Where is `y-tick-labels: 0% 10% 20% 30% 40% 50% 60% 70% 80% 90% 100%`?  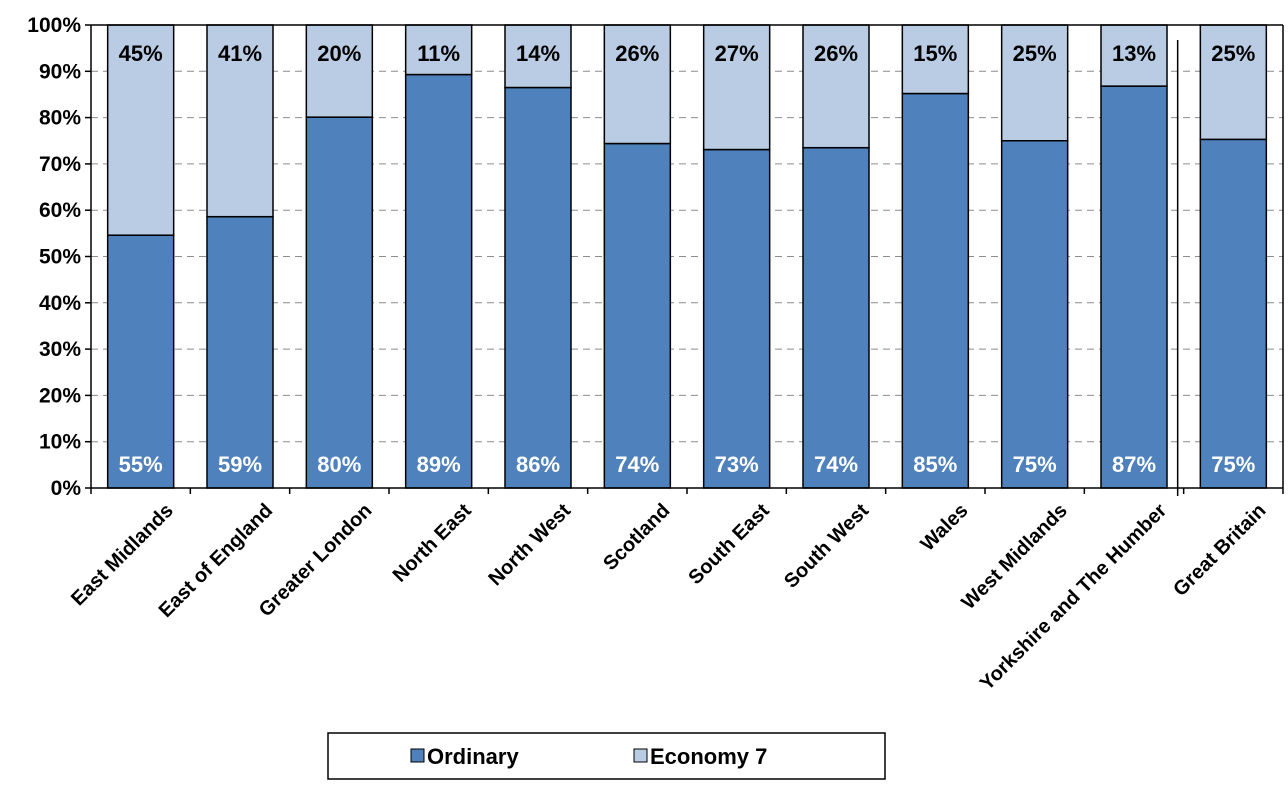
y-tick-labels: 0% 10% 20% 30% 40% 50% 60% 70% 80% 90% 100% is located at coordinates (54, 257).